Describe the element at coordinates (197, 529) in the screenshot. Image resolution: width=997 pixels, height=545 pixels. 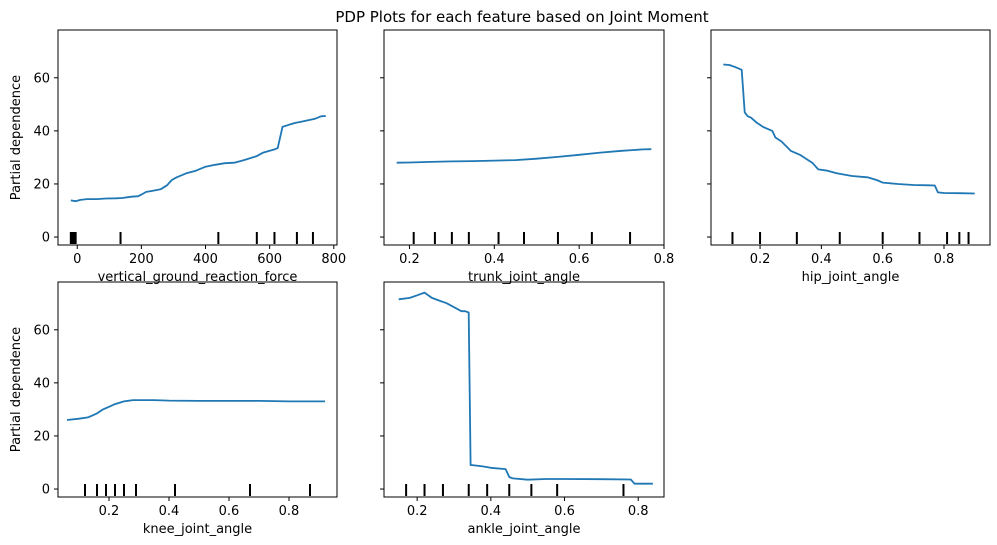
I see `x-axis-label: knee_joint_angle` at that location.